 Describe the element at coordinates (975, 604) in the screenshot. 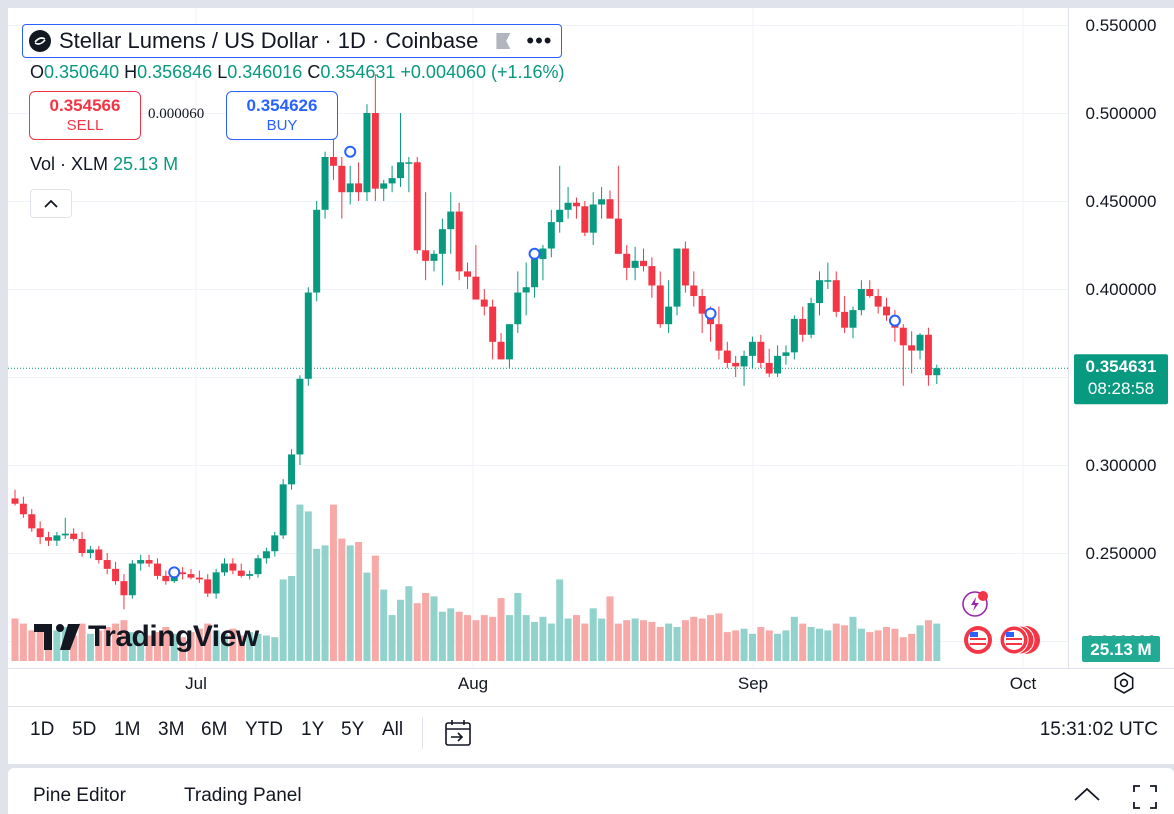

I see `flash-events-icon` at that location.